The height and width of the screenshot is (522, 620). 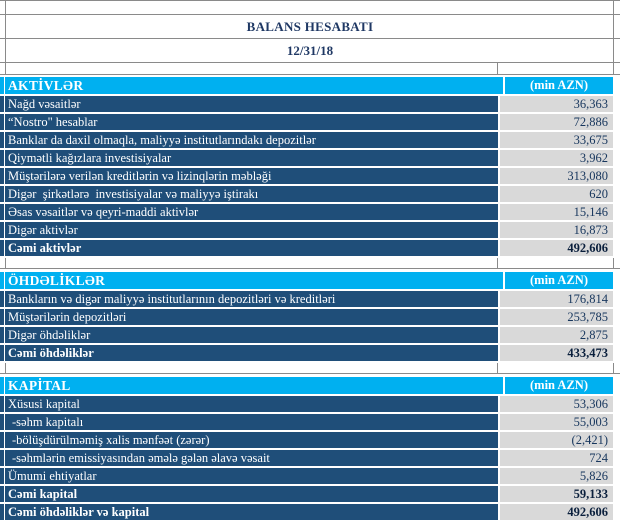 I want to click on row-label: Cəmi öhdəliklər və kapital, so click(x=251, y=512).